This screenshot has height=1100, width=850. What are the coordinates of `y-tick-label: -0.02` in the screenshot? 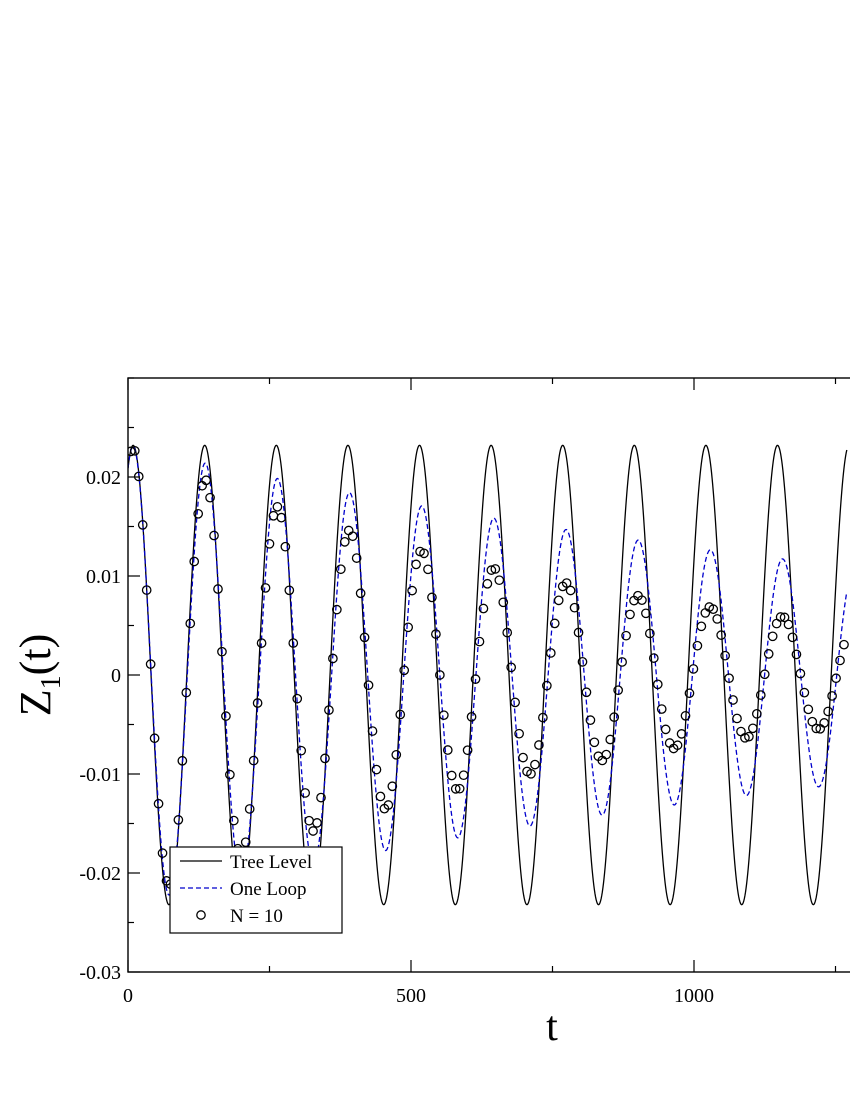 It's located at (100, 874).